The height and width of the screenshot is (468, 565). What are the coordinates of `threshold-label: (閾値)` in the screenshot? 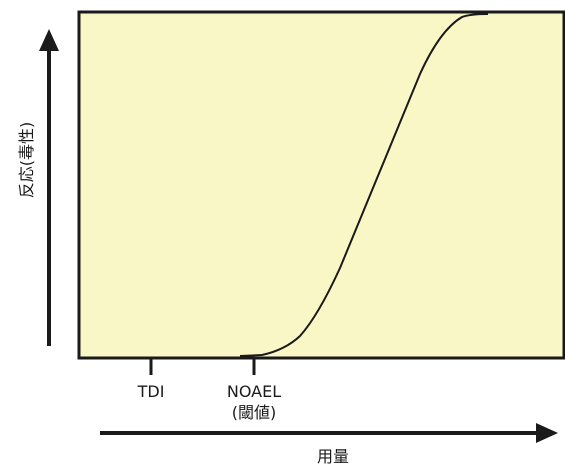 It's located at (254, 412).